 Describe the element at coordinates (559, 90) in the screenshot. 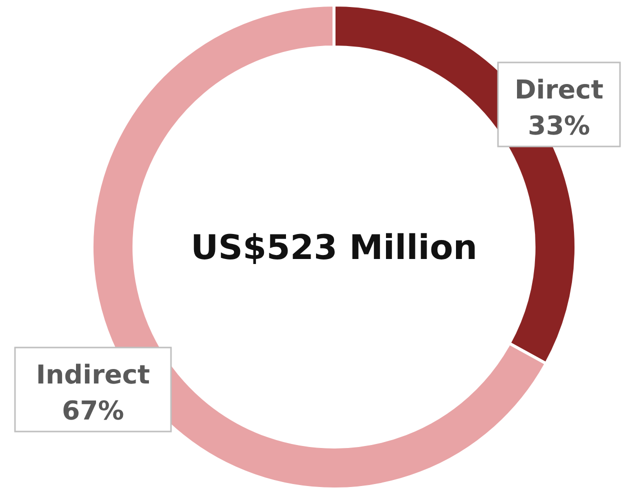

I see `slice-label: Direct` at that location.